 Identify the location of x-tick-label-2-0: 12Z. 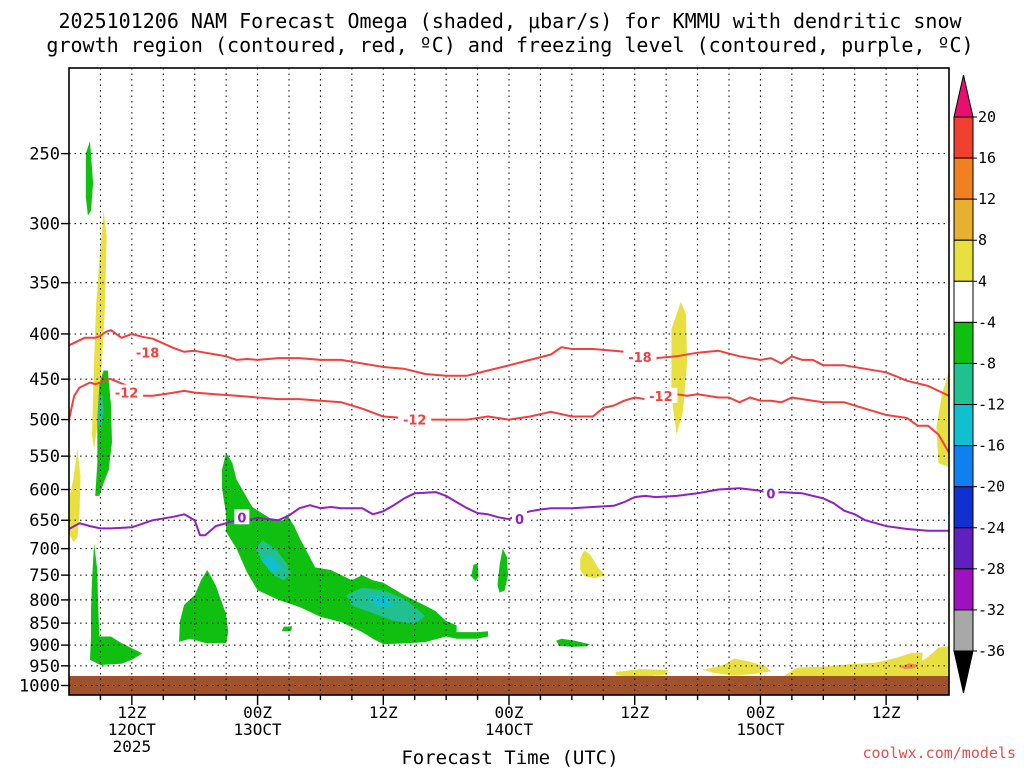
(383, 712).